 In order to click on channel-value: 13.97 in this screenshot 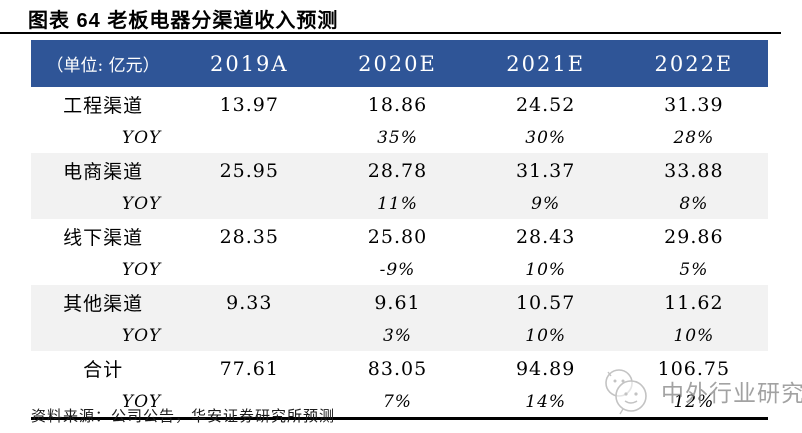, I will do `click(249, 104)`.